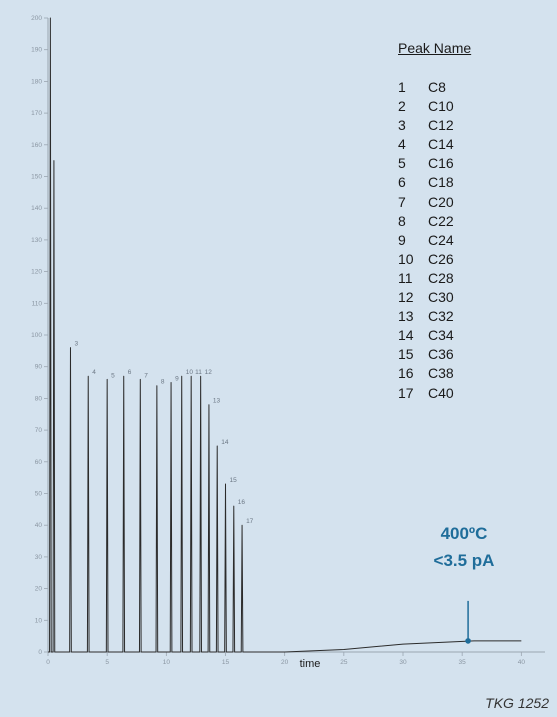  Describe the element at coordinates (464, 533) in the screenshot. I see `annotation-temperature: 400ºC` at that location.